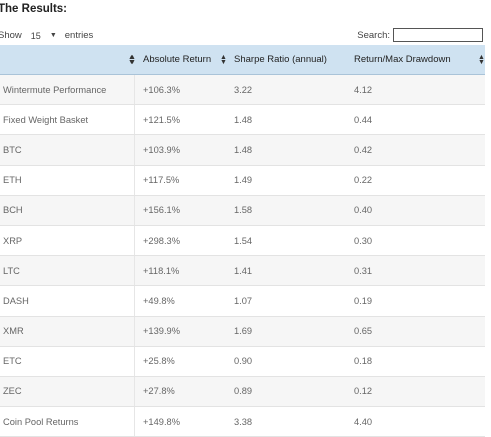 The height and width of the screenshot is (437, 491). What do you see at coordinates (363, 391) in the screenshot?
I see `table-cell: 0.12` at bounding box center [363, 391].